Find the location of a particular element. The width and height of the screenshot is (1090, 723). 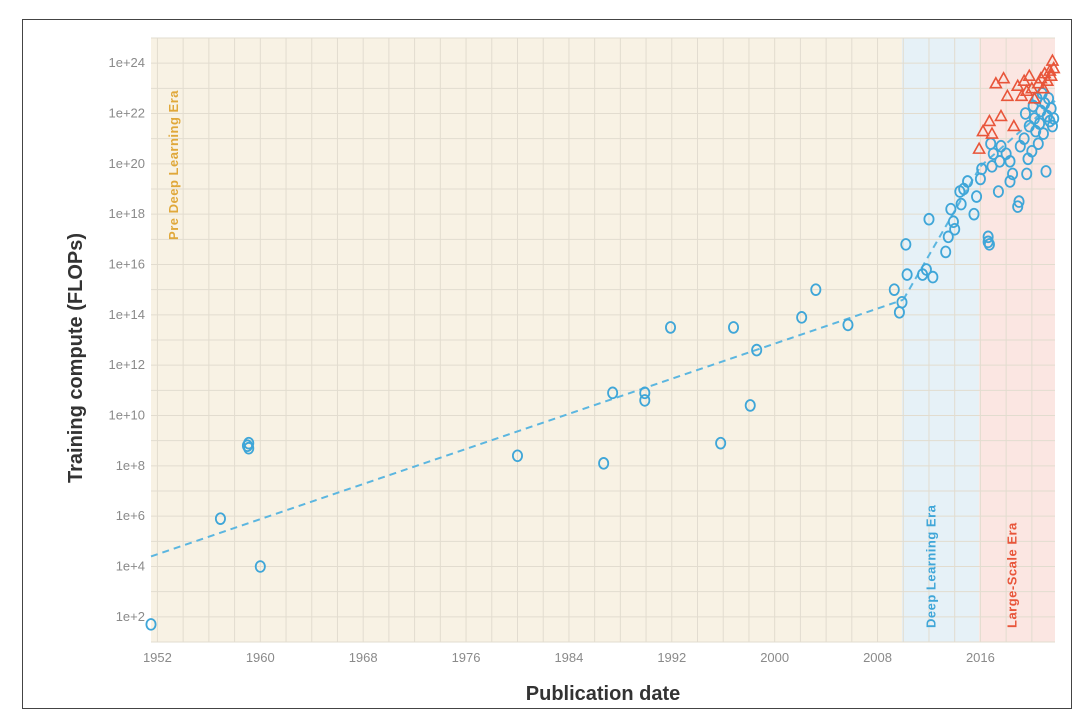

ls-trend is located at coordinates (1017, 134).